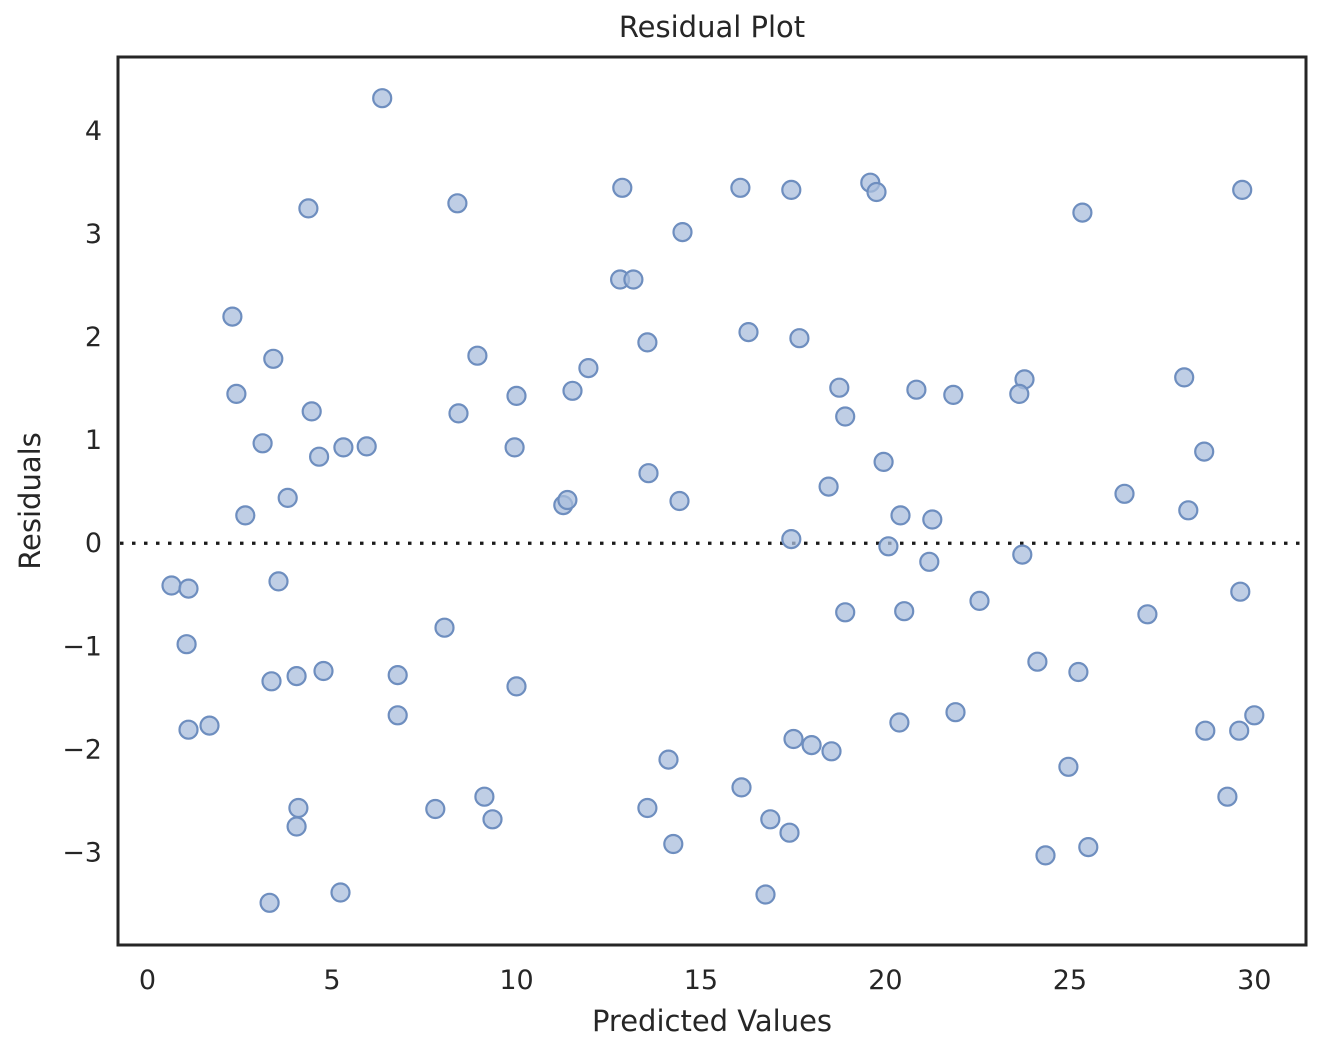 The height and width of the screenshot is (1057, 1327). Describe the element at coordinates (1070, 980) in the screenshot. I see `x-tick-label: 25` at that location.